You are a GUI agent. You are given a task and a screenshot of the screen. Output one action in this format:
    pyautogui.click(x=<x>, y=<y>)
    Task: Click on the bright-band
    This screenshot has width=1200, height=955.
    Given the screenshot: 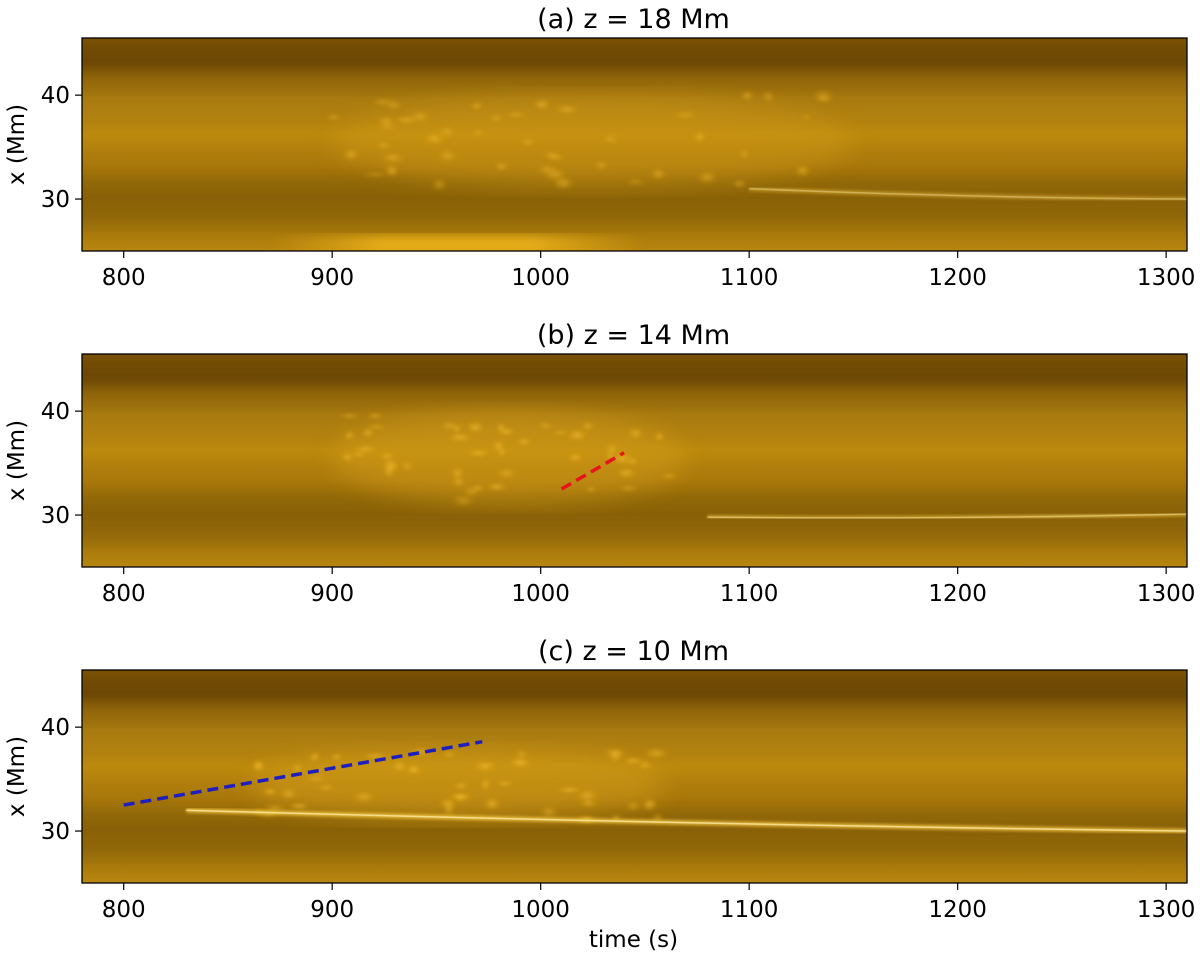 What is the action you would take?
    pyautogui.click(x=457, y=243)
    